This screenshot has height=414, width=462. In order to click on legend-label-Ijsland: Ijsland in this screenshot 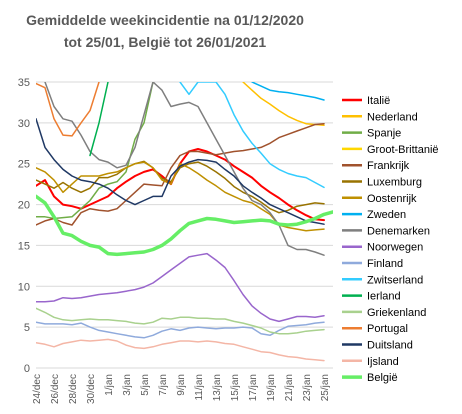, I will do `click(383, 362)`.